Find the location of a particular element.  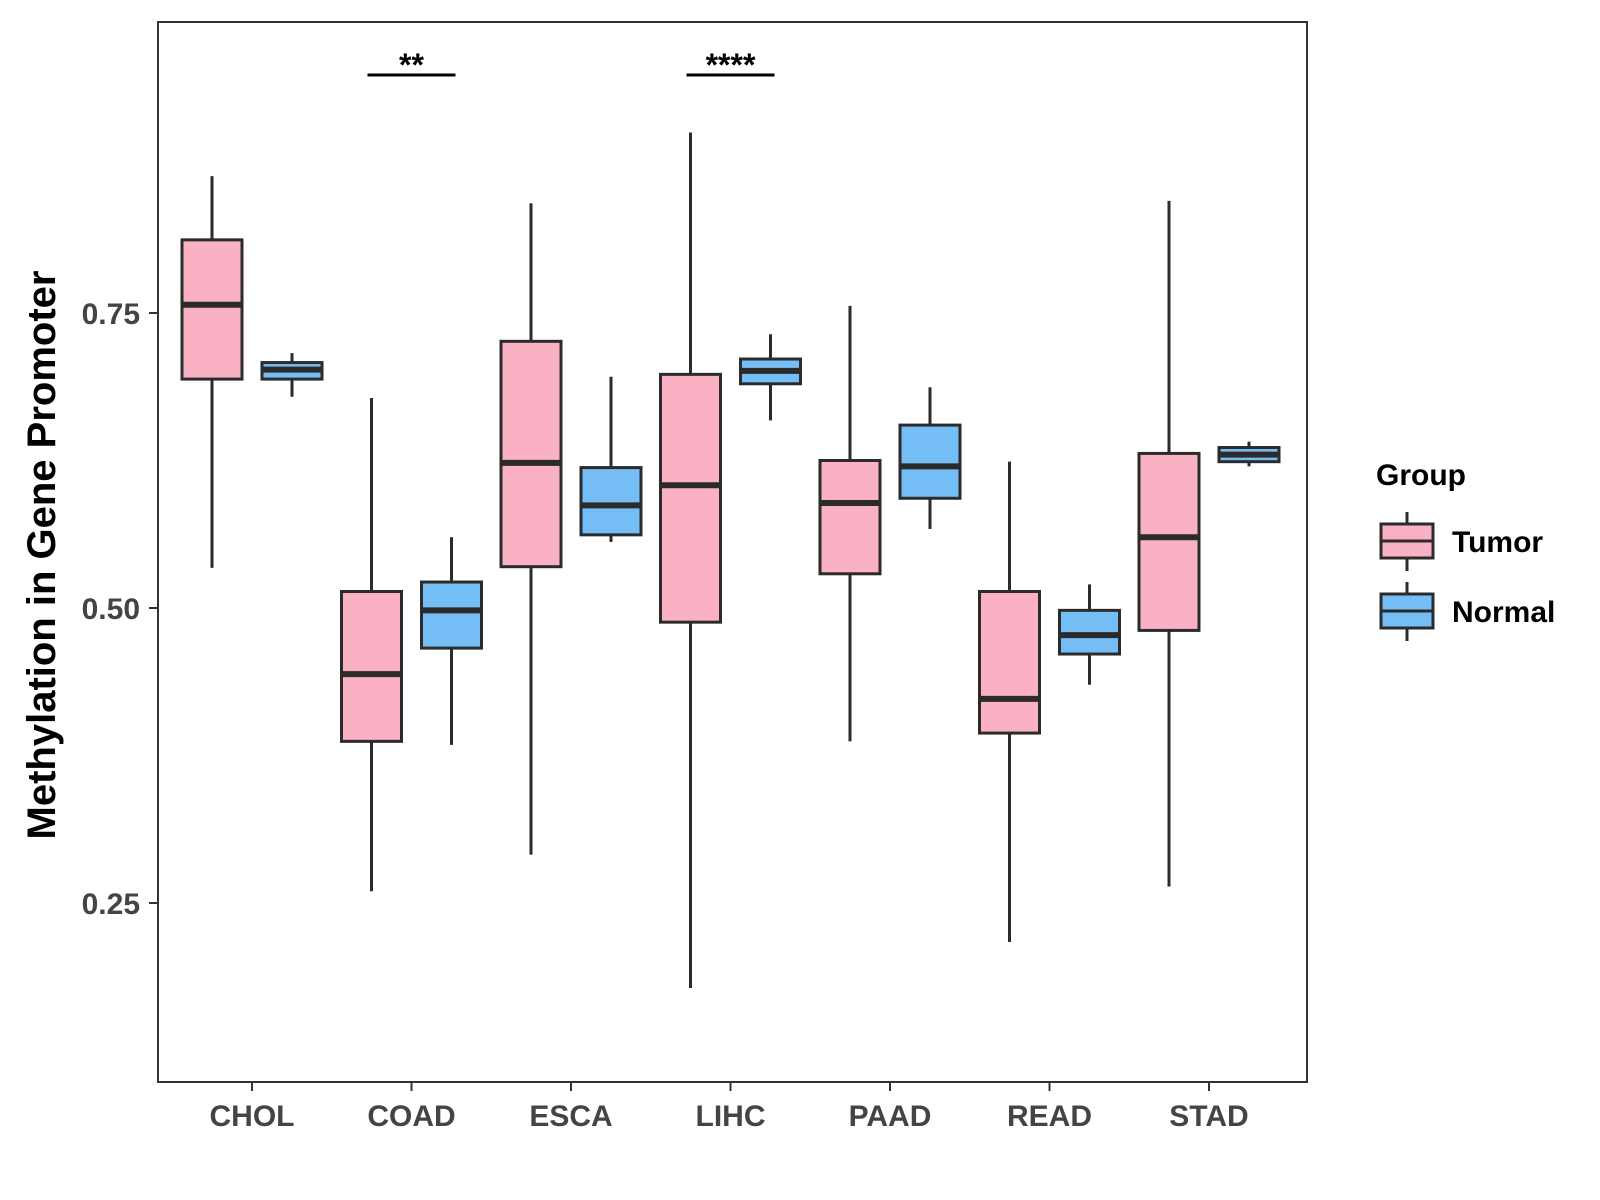

x-tick-label-paad: PAAD is located at coordinates (890, 1116).